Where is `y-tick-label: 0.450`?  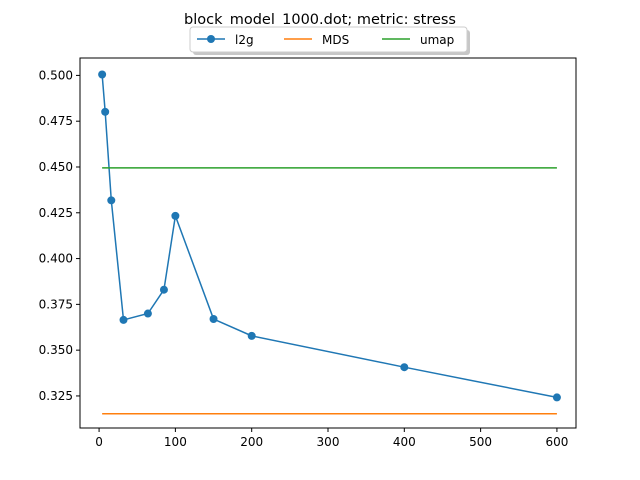 y-tick-label: 0.450 is located at coordinates (56, 167).